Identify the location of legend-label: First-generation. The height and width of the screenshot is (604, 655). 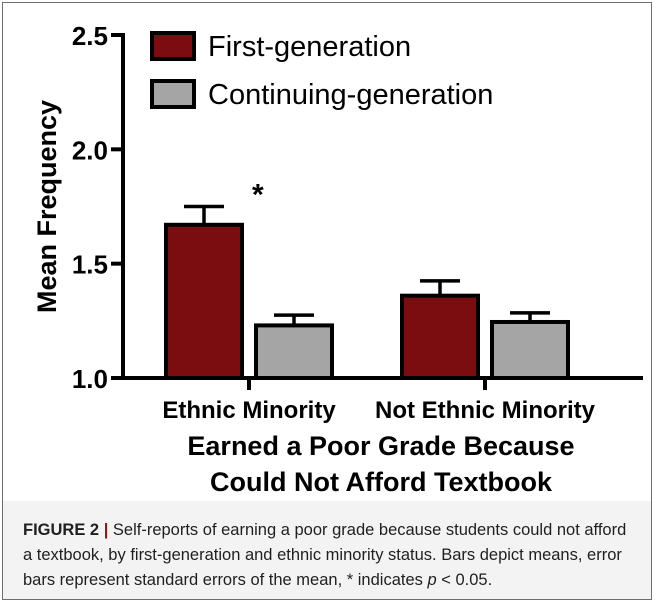
(309, 47).